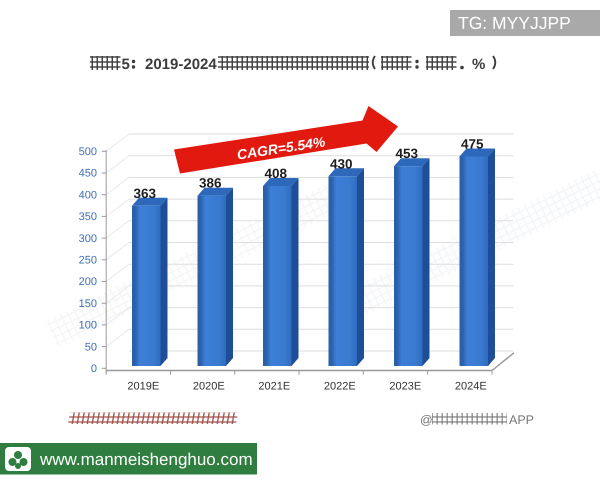  What do you see at coordinates (146, 459) in the screenshot?
I see `svg-text: www.manmeishenghuo.com` at bounding box center [146, 459].